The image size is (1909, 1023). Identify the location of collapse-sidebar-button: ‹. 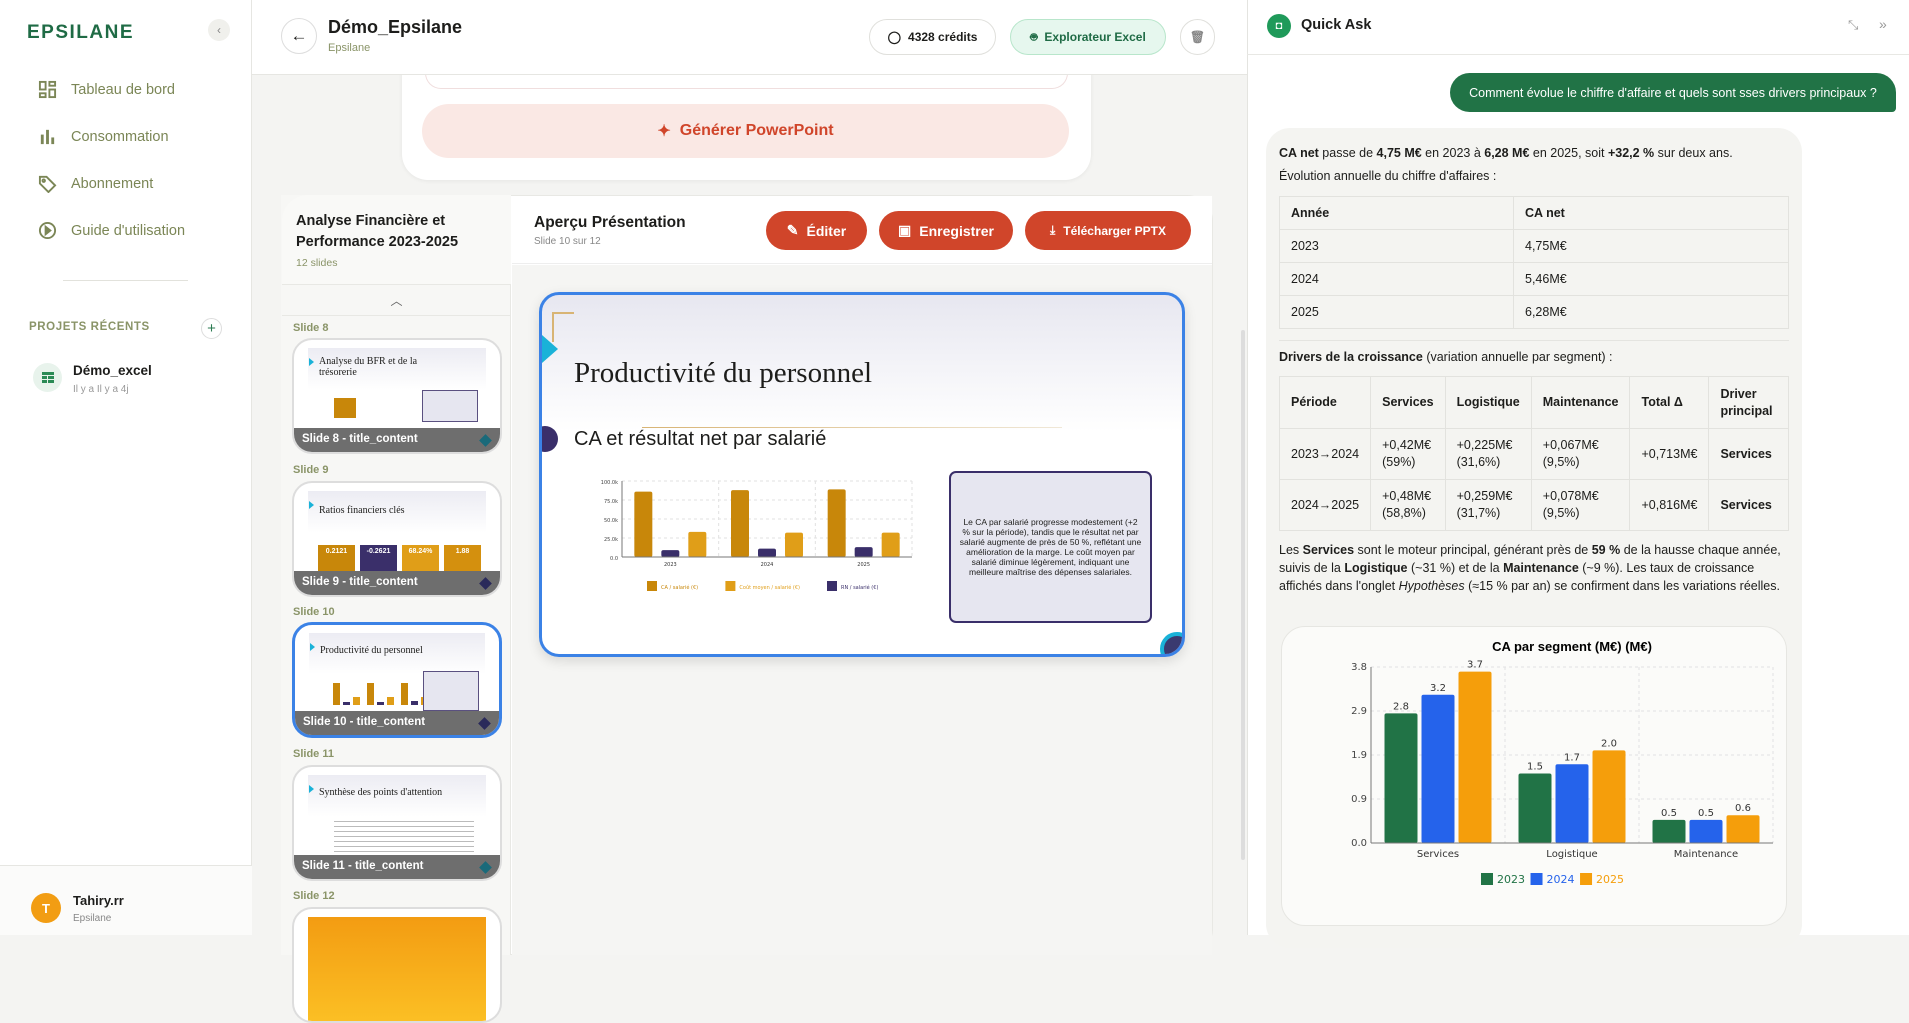
(219, 30).